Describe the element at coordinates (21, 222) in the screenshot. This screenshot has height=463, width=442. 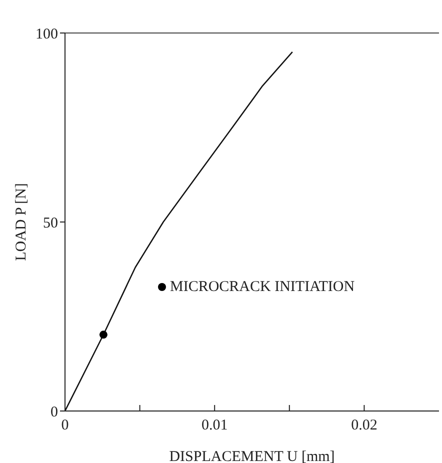
I see `y-axis-title: LOAD P [N]` at that location.